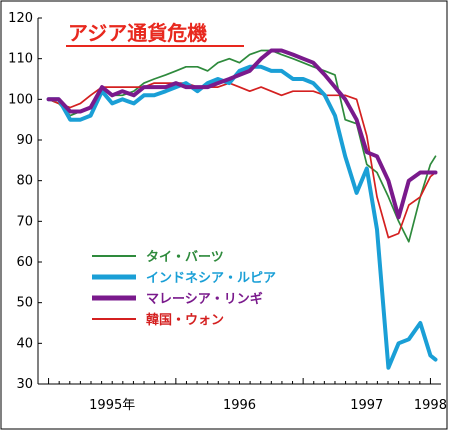 The height and width of the screenshot is (432, 450). I want to click on y-tick-label: 30, so click(24, 384).